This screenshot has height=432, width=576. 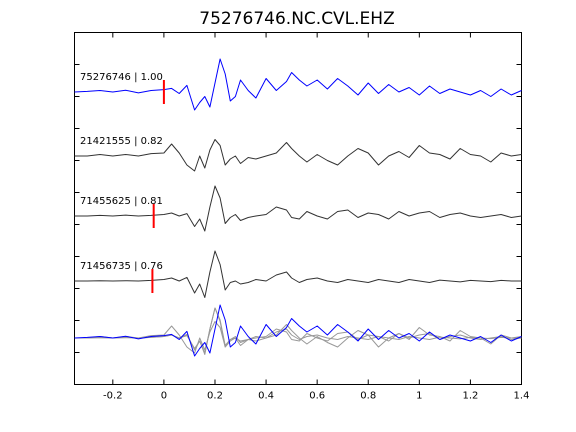 I want to click on trace-label-71455625: 71455625 | 0.81, so click(x=121, y=201).